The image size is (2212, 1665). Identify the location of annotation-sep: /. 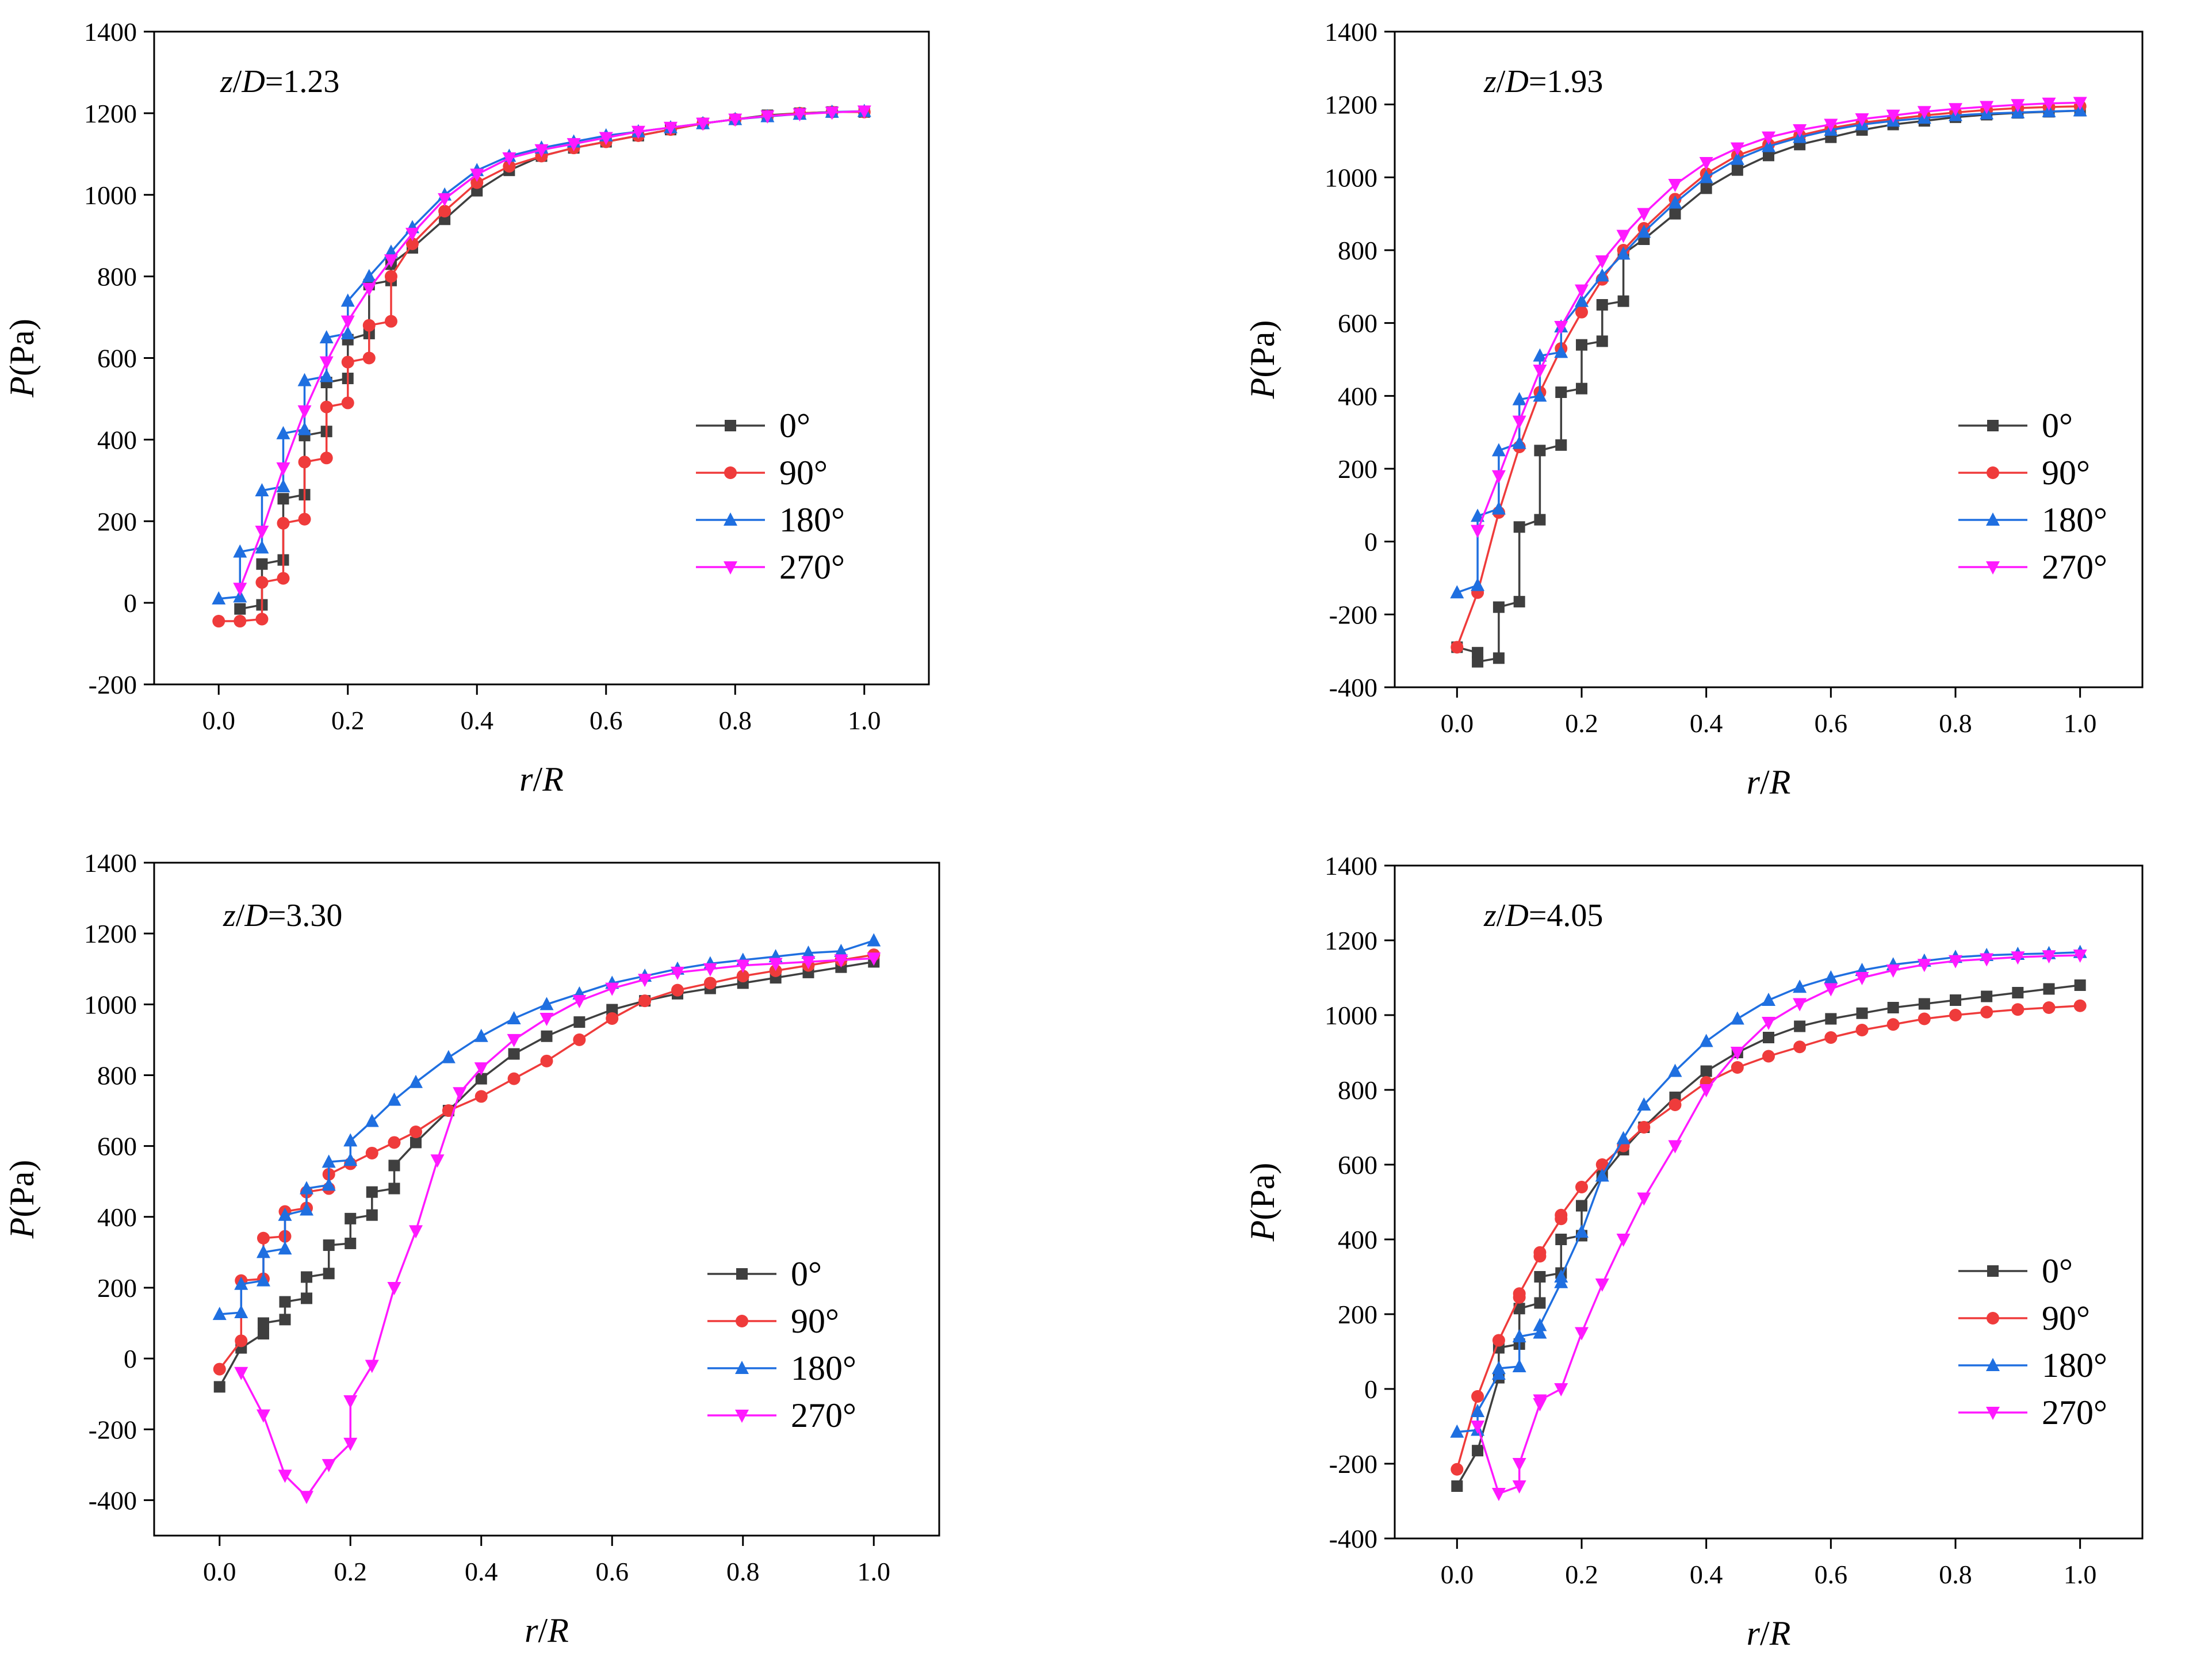
(237, 81).